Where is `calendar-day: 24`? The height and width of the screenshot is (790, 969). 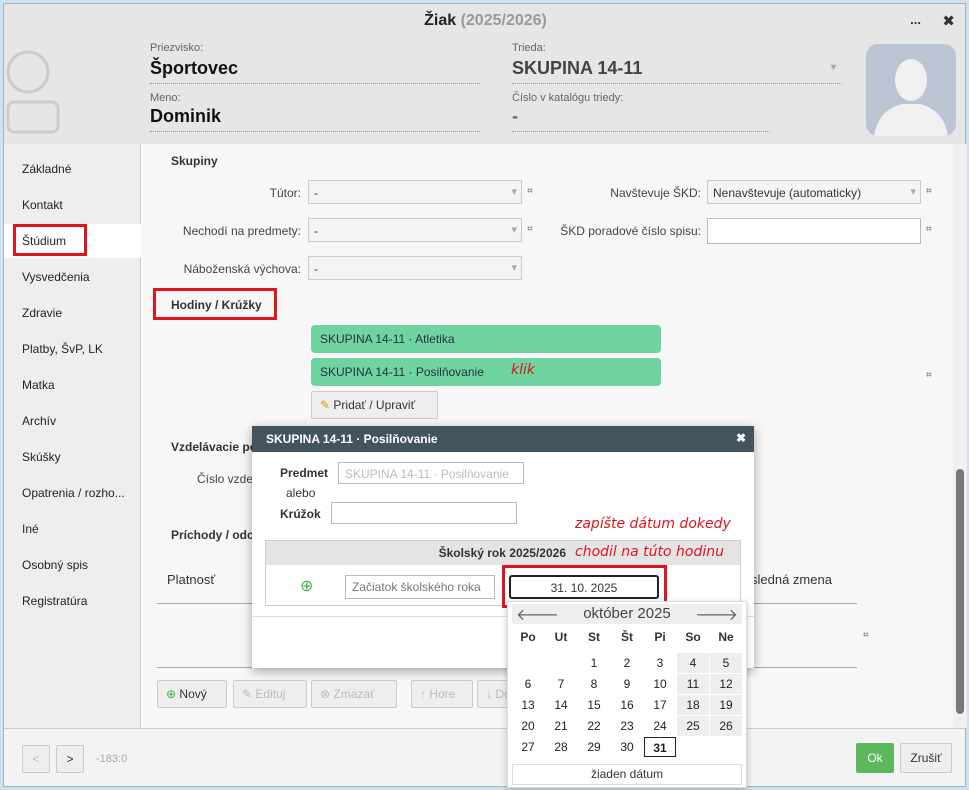 calendar-day: 24 is located at coordinates (660, 726).